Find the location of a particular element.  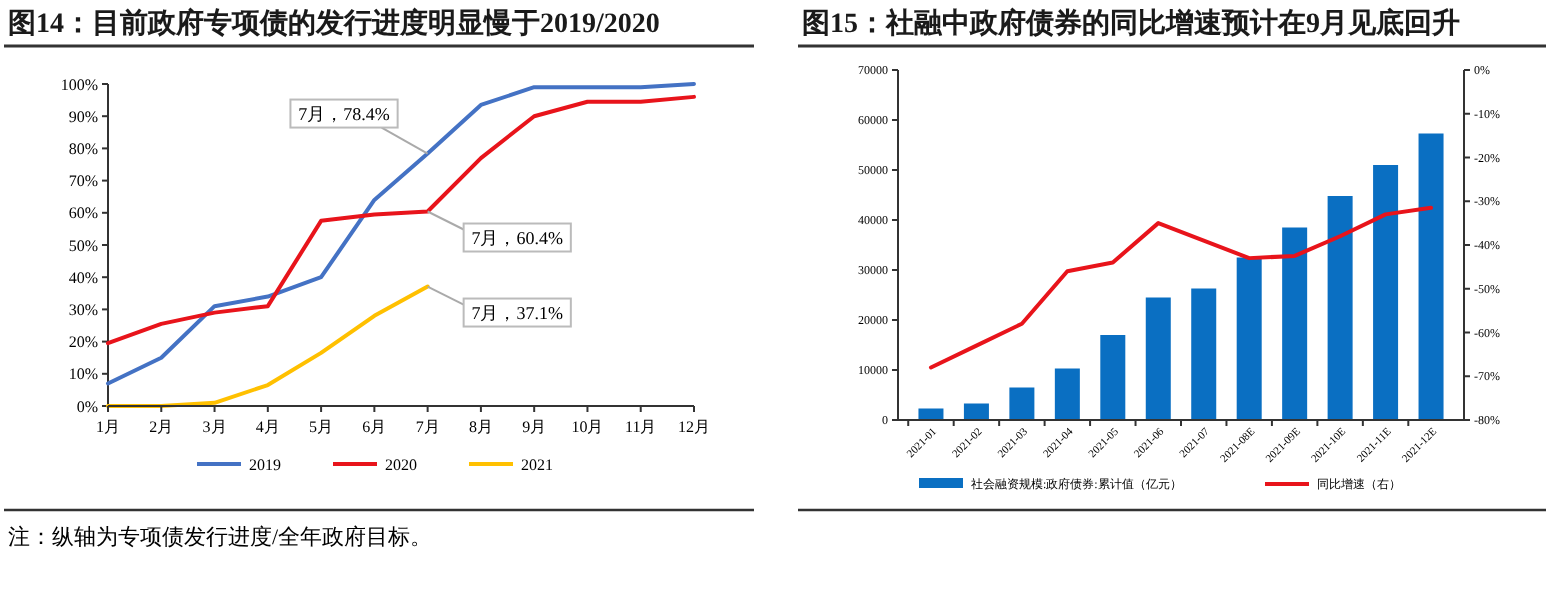

x-tick-label: 7月 is located at coordinates (427, 427).